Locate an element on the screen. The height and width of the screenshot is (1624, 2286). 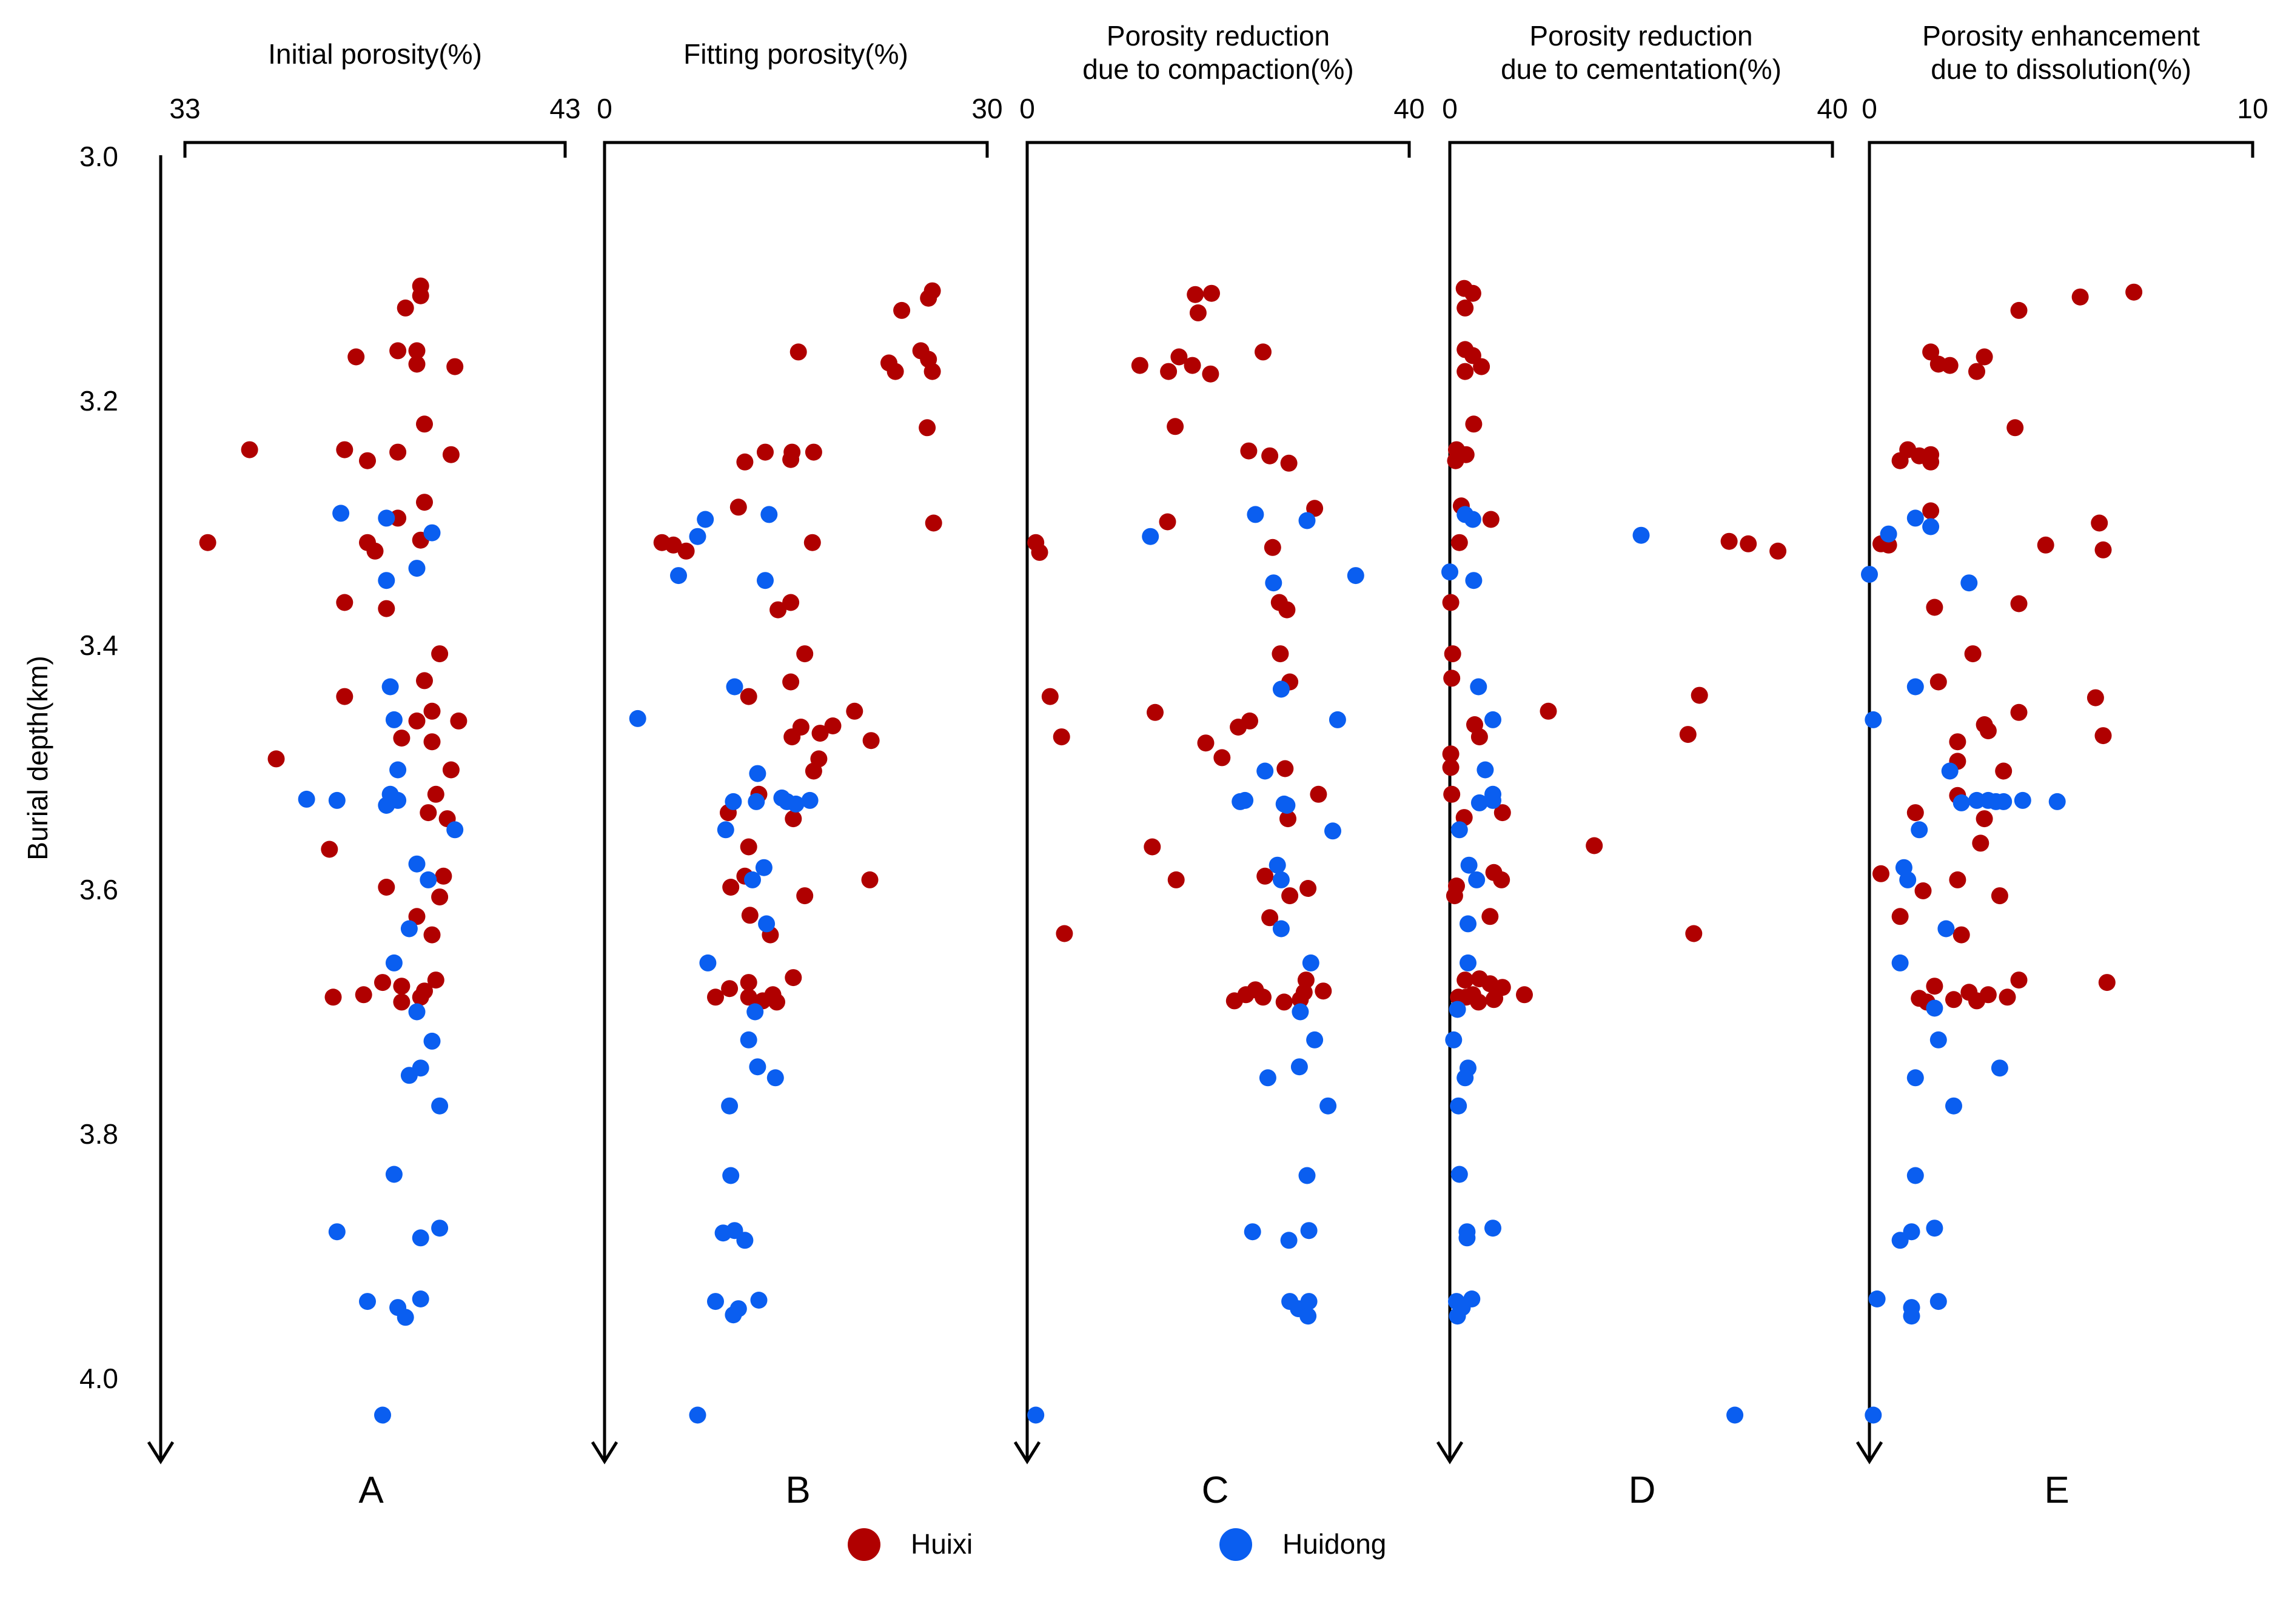
y-tick-label: 3.6 is located at coordinates (98, 890).